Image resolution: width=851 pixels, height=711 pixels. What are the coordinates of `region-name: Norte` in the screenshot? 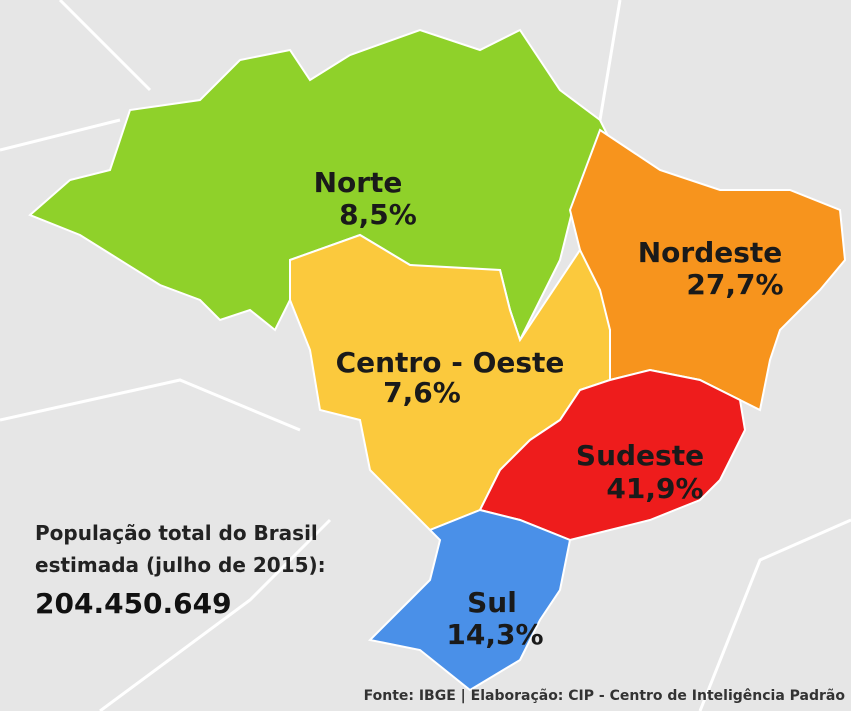 It's located at (358, 182).